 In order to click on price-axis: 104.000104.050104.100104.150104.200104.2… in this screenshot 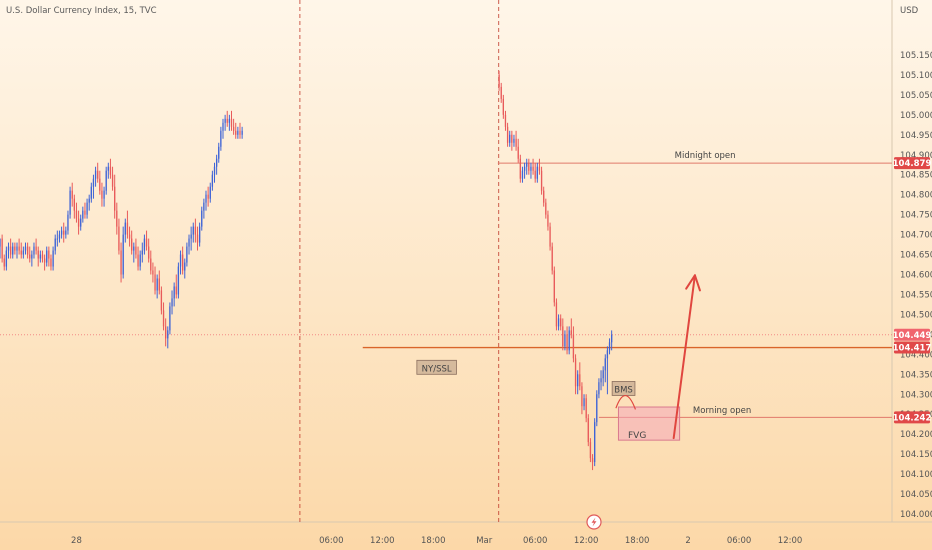, I will do `click(916, 285)`.